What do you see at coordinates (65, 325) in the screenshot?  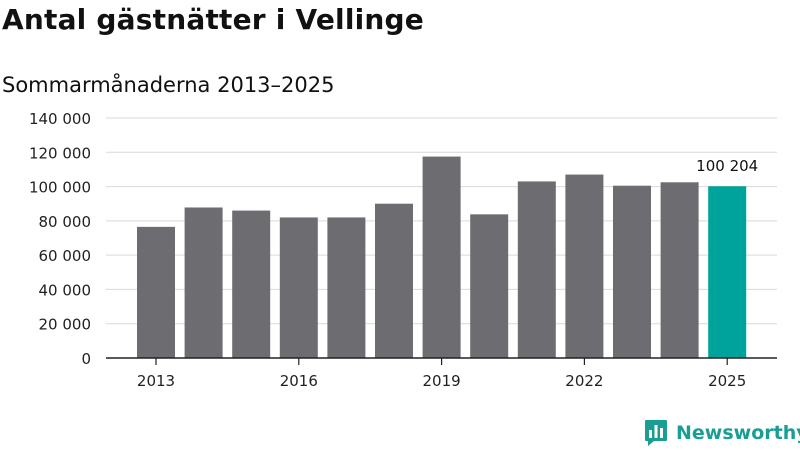 I see `y-tick-label: 20 000` at bounding box center [65, 325].